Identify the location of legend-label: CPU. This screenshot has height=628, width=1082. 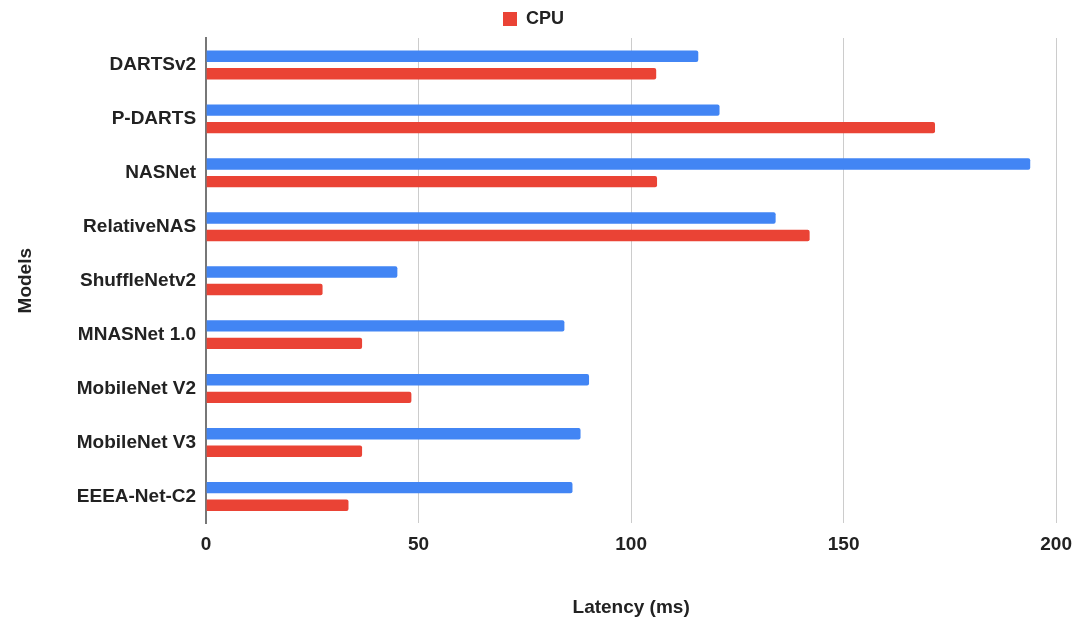
(545, 17).